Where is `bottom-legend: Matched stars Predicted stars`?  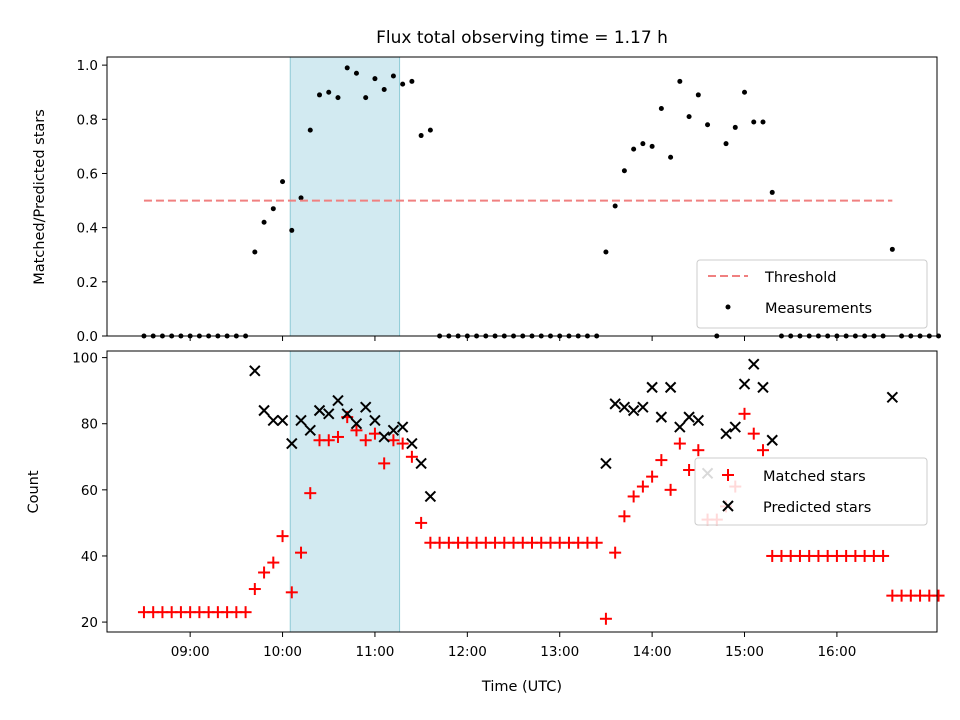 bottom-legend: Matched stars Predicted stars is located at coordinates (811, 491).